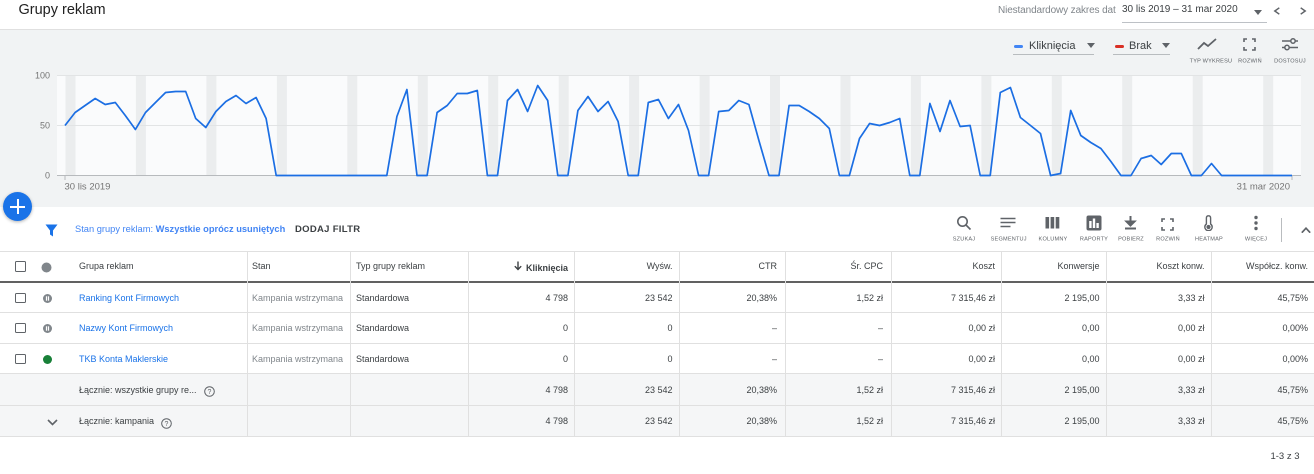 The width and height of the screenshot is (1314, 474). What do you see at coordinates (45, 126) in the screenshot?
I see `svg-text: 50` at bounding box center [45, 126].